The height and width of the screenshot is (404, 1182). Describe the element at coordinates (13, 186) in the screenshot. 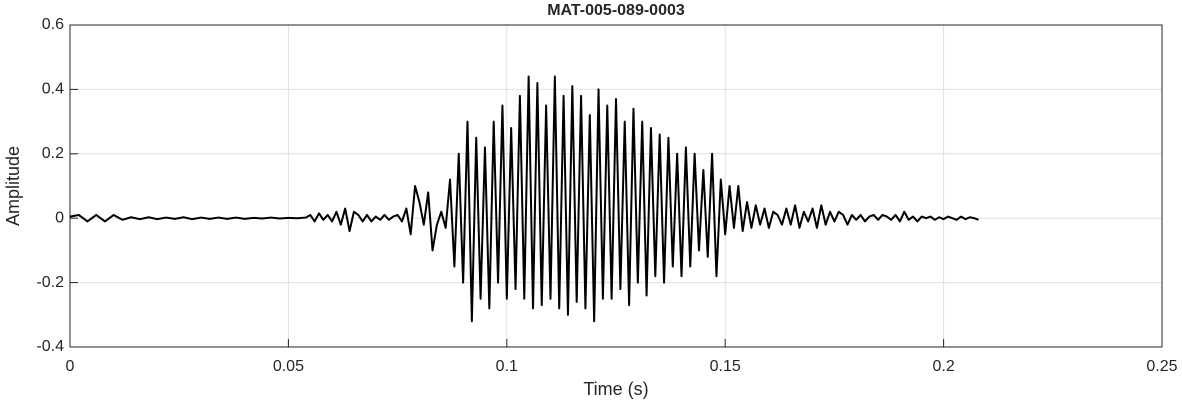

I see `y-axis-label: Amplitude` at that location.